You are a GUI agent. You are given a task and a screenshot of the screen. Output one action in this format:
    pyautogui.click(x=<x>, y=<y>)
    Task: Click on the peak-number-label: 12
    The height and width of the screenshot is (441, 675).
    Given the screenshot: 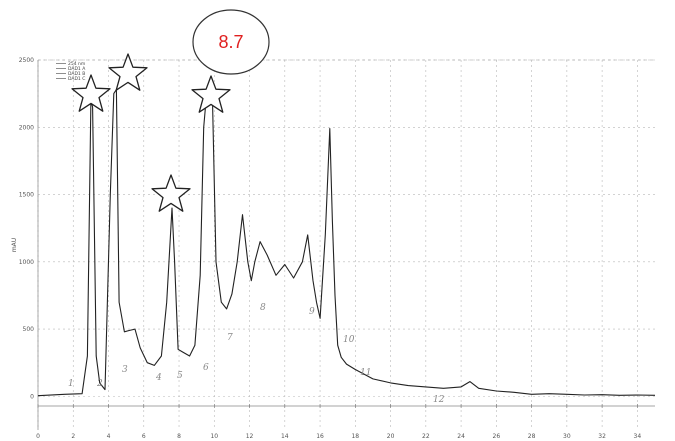 What is the action you would take?
    pyautogui.click(x=439, y=400)
    